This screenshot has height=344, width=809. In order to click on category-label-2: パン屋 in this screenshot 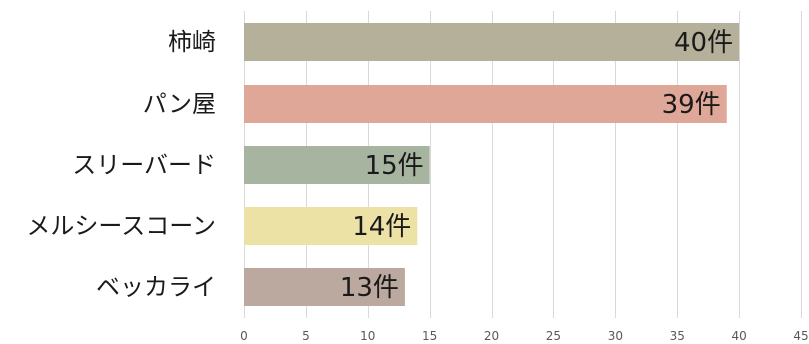, I will do `click(179, 104)`.